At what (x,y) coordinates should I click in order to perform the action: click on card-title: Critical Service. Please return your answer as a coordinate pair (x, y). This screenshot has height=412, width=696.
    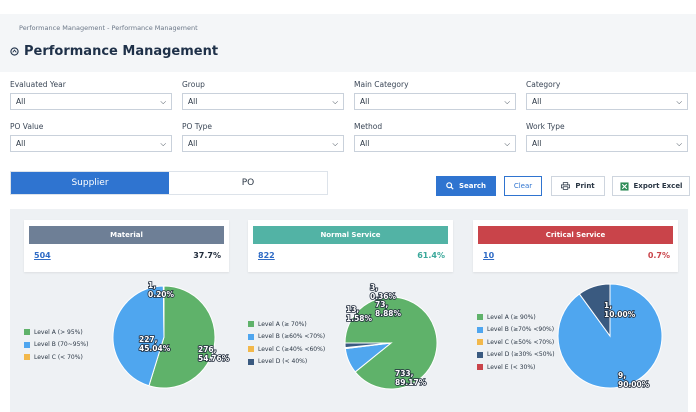
    Looking at the image, I should click on (575, 235).